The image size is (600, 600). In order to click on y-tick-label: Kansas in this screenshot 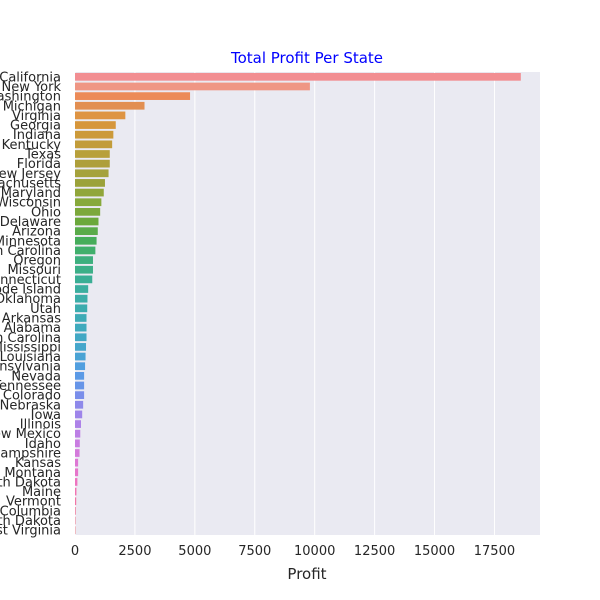, I will do `click(38, 463)`.